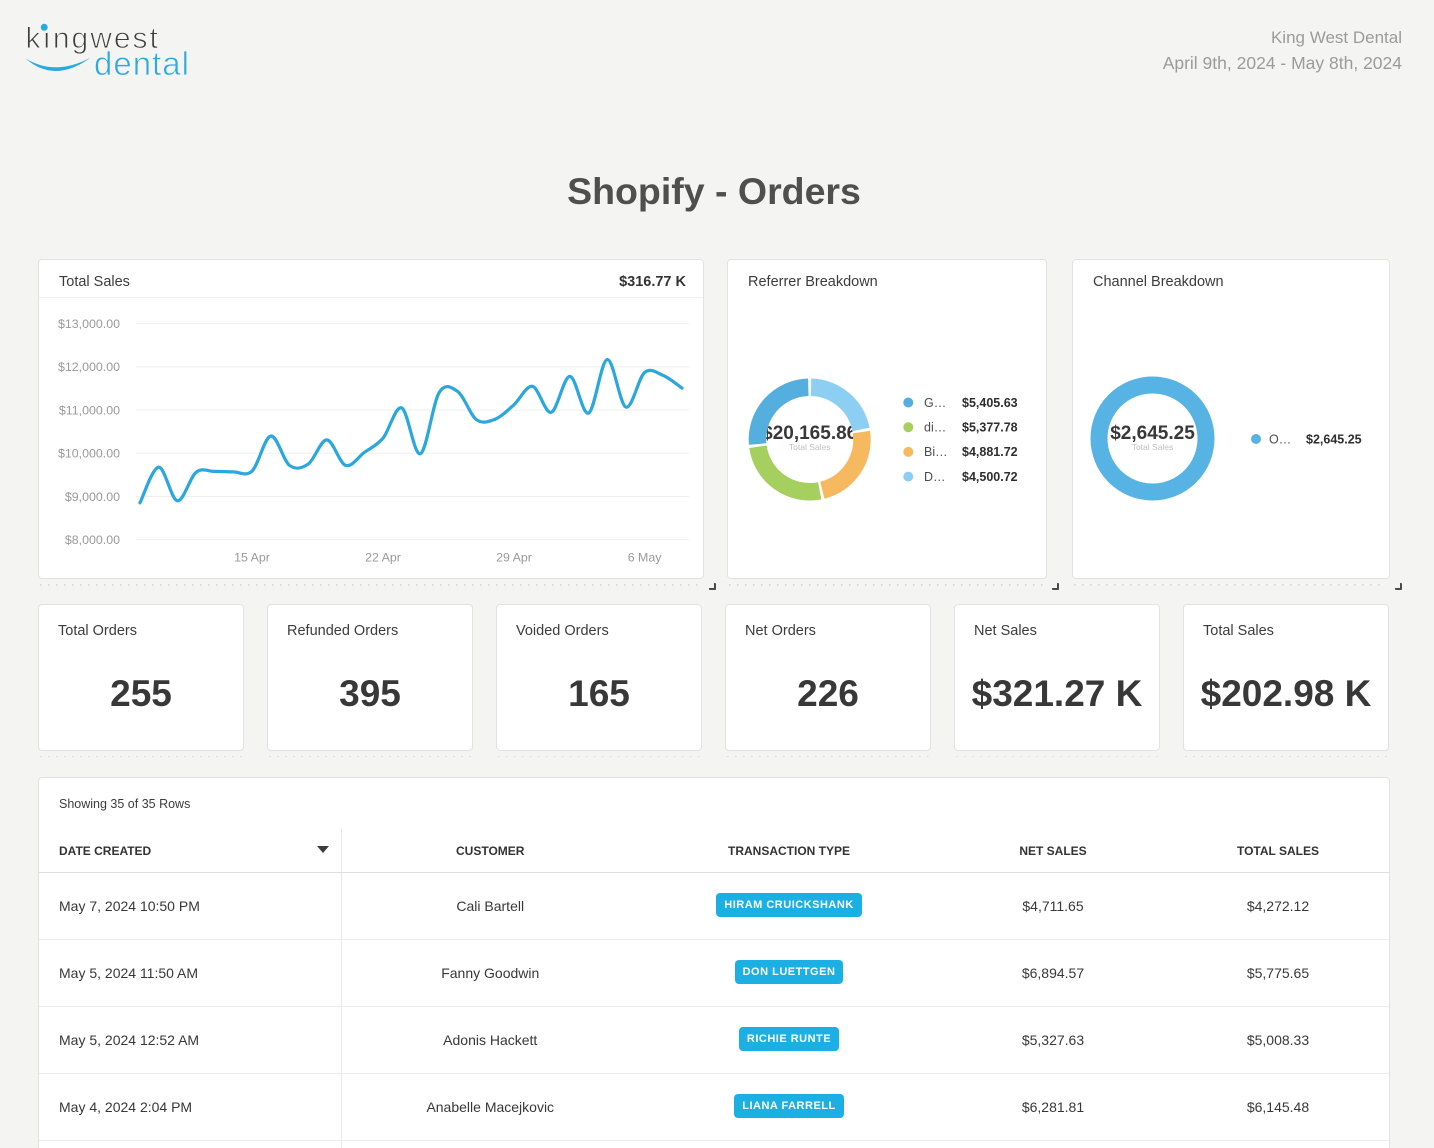 The width and height of the screenshot is (1434, 1148). I want to click on svg-text: $11,000.00, so click(89, 410).